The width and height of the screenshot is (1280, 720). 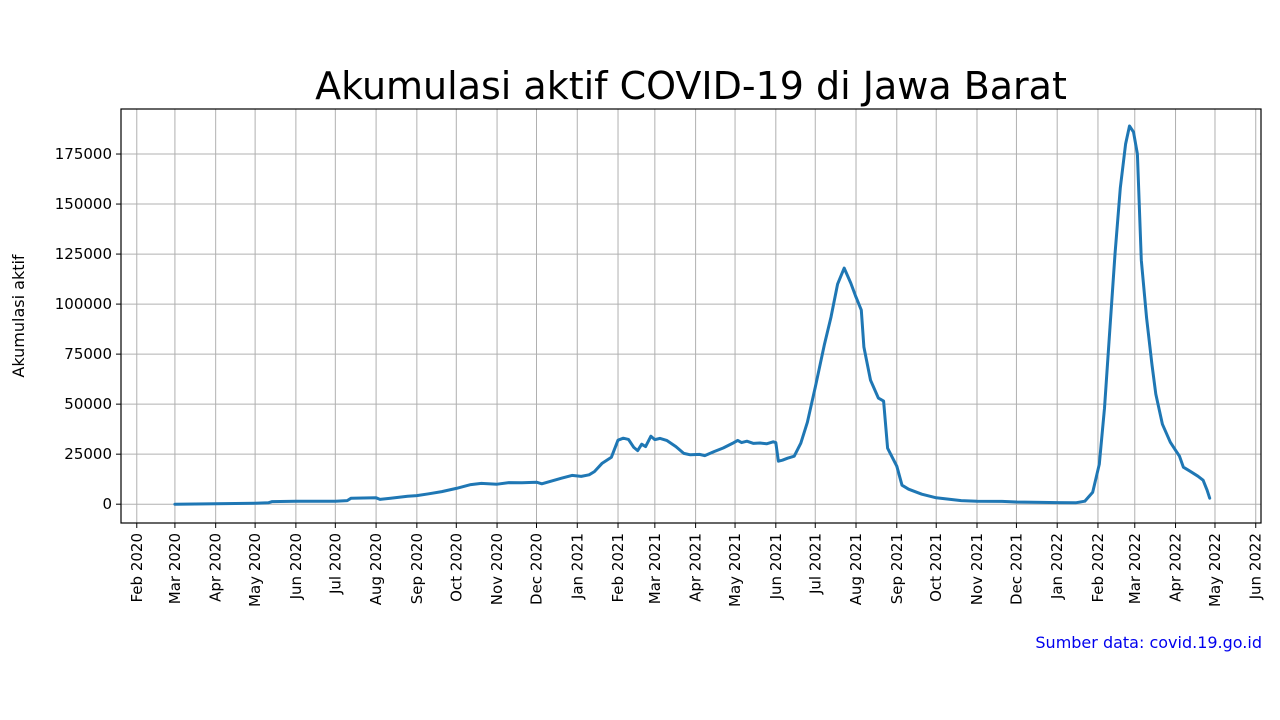 I want to click on x-tick-label: Jul 2020, so click(x=335, y=564).